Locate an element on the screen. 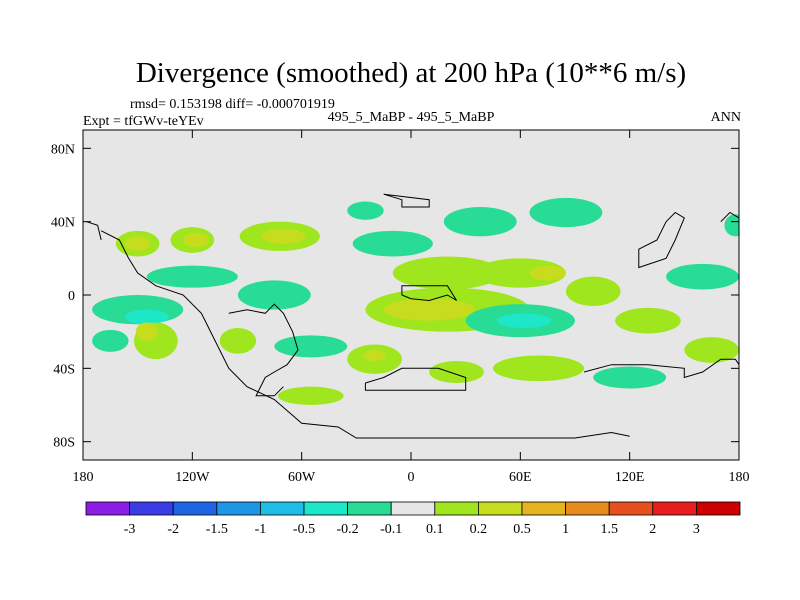 This screenshot has width=800, height=600. x-tick-label: 0 is located at coordinates (411, 477).